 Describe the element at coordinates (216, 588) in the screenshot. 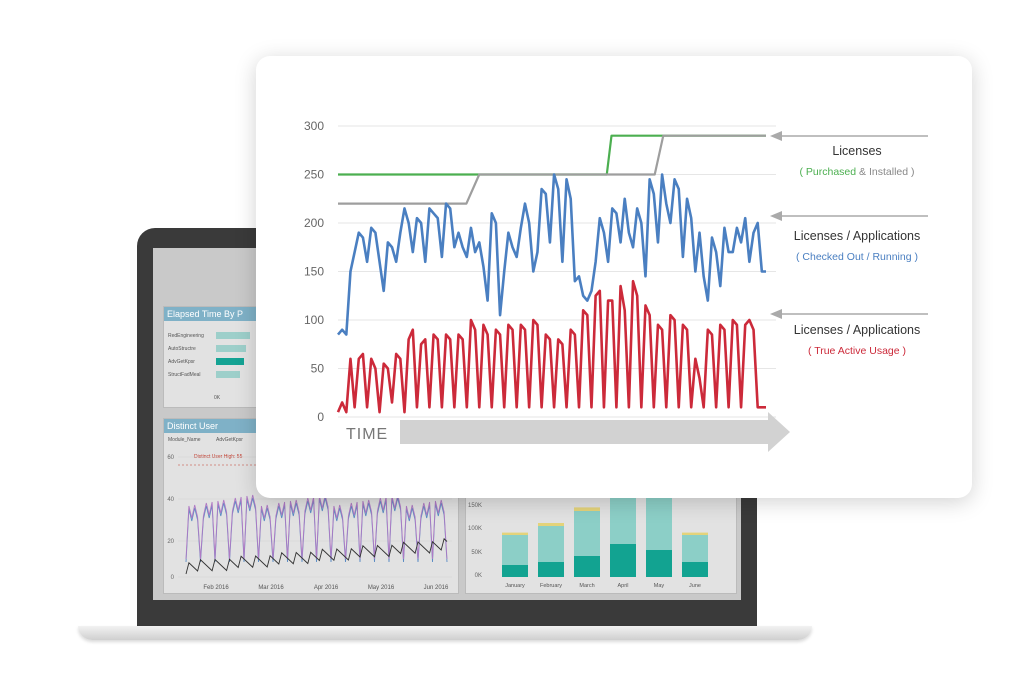

I see `mini-x-tick: Feb 2016` at that location.